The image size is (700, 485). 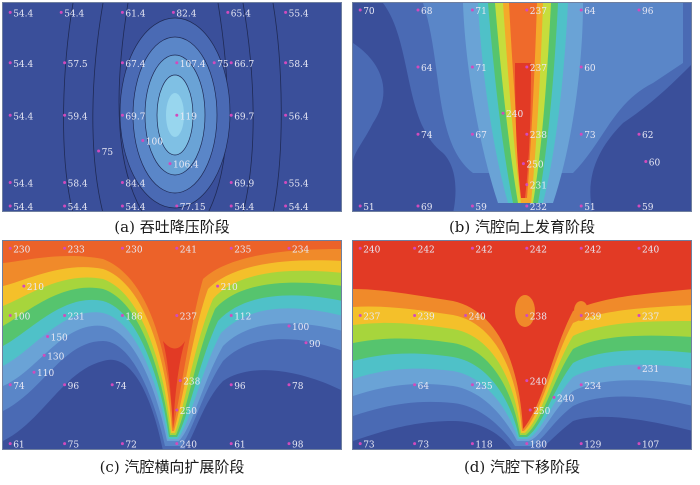 What do you see at coordinates (522, 227) in the screenshot?
I see `caption-b: (b) 汽腔向上发育阶段` at bounding box center [522, 227].